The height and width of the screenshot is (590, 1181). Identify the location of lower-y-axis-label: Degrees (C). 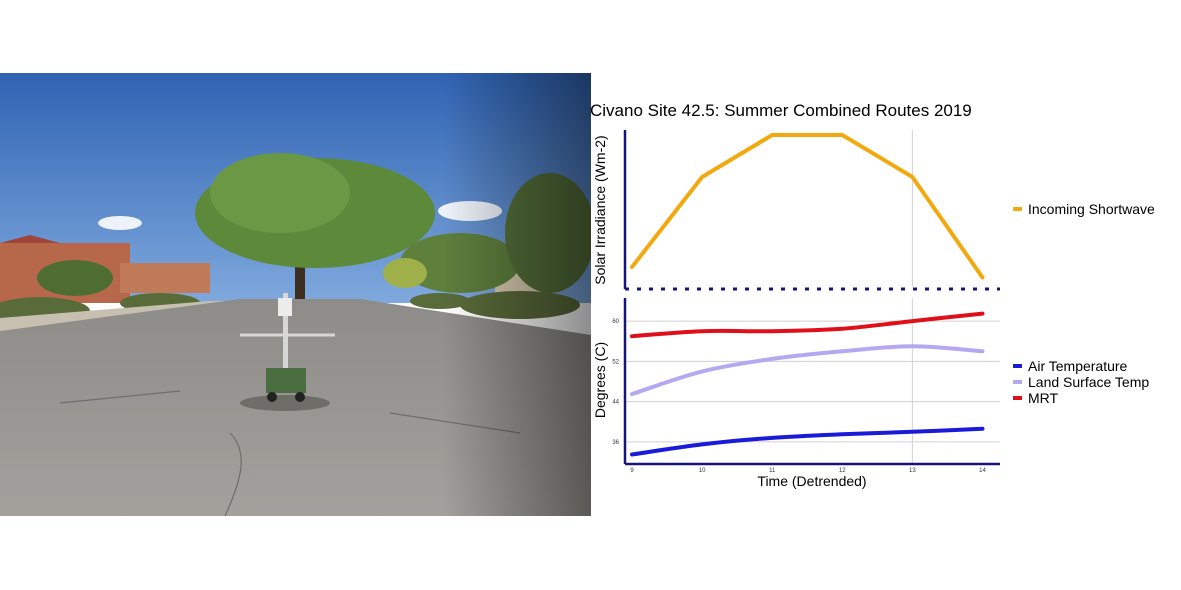
(600, 380).